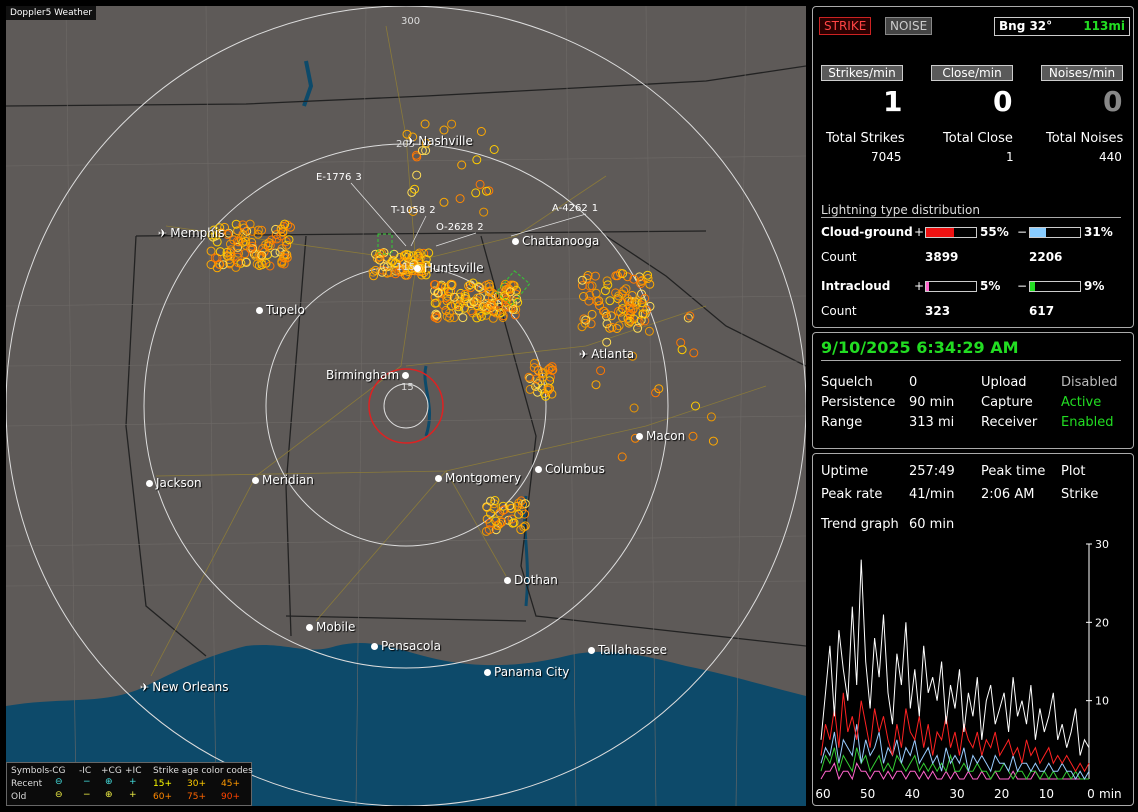 The width and height of the screenshot is (1138, 812). Describe the element at coordinates (1094, 286) in the screenshot. I see `ic-negative-pct: 9%` at that location.